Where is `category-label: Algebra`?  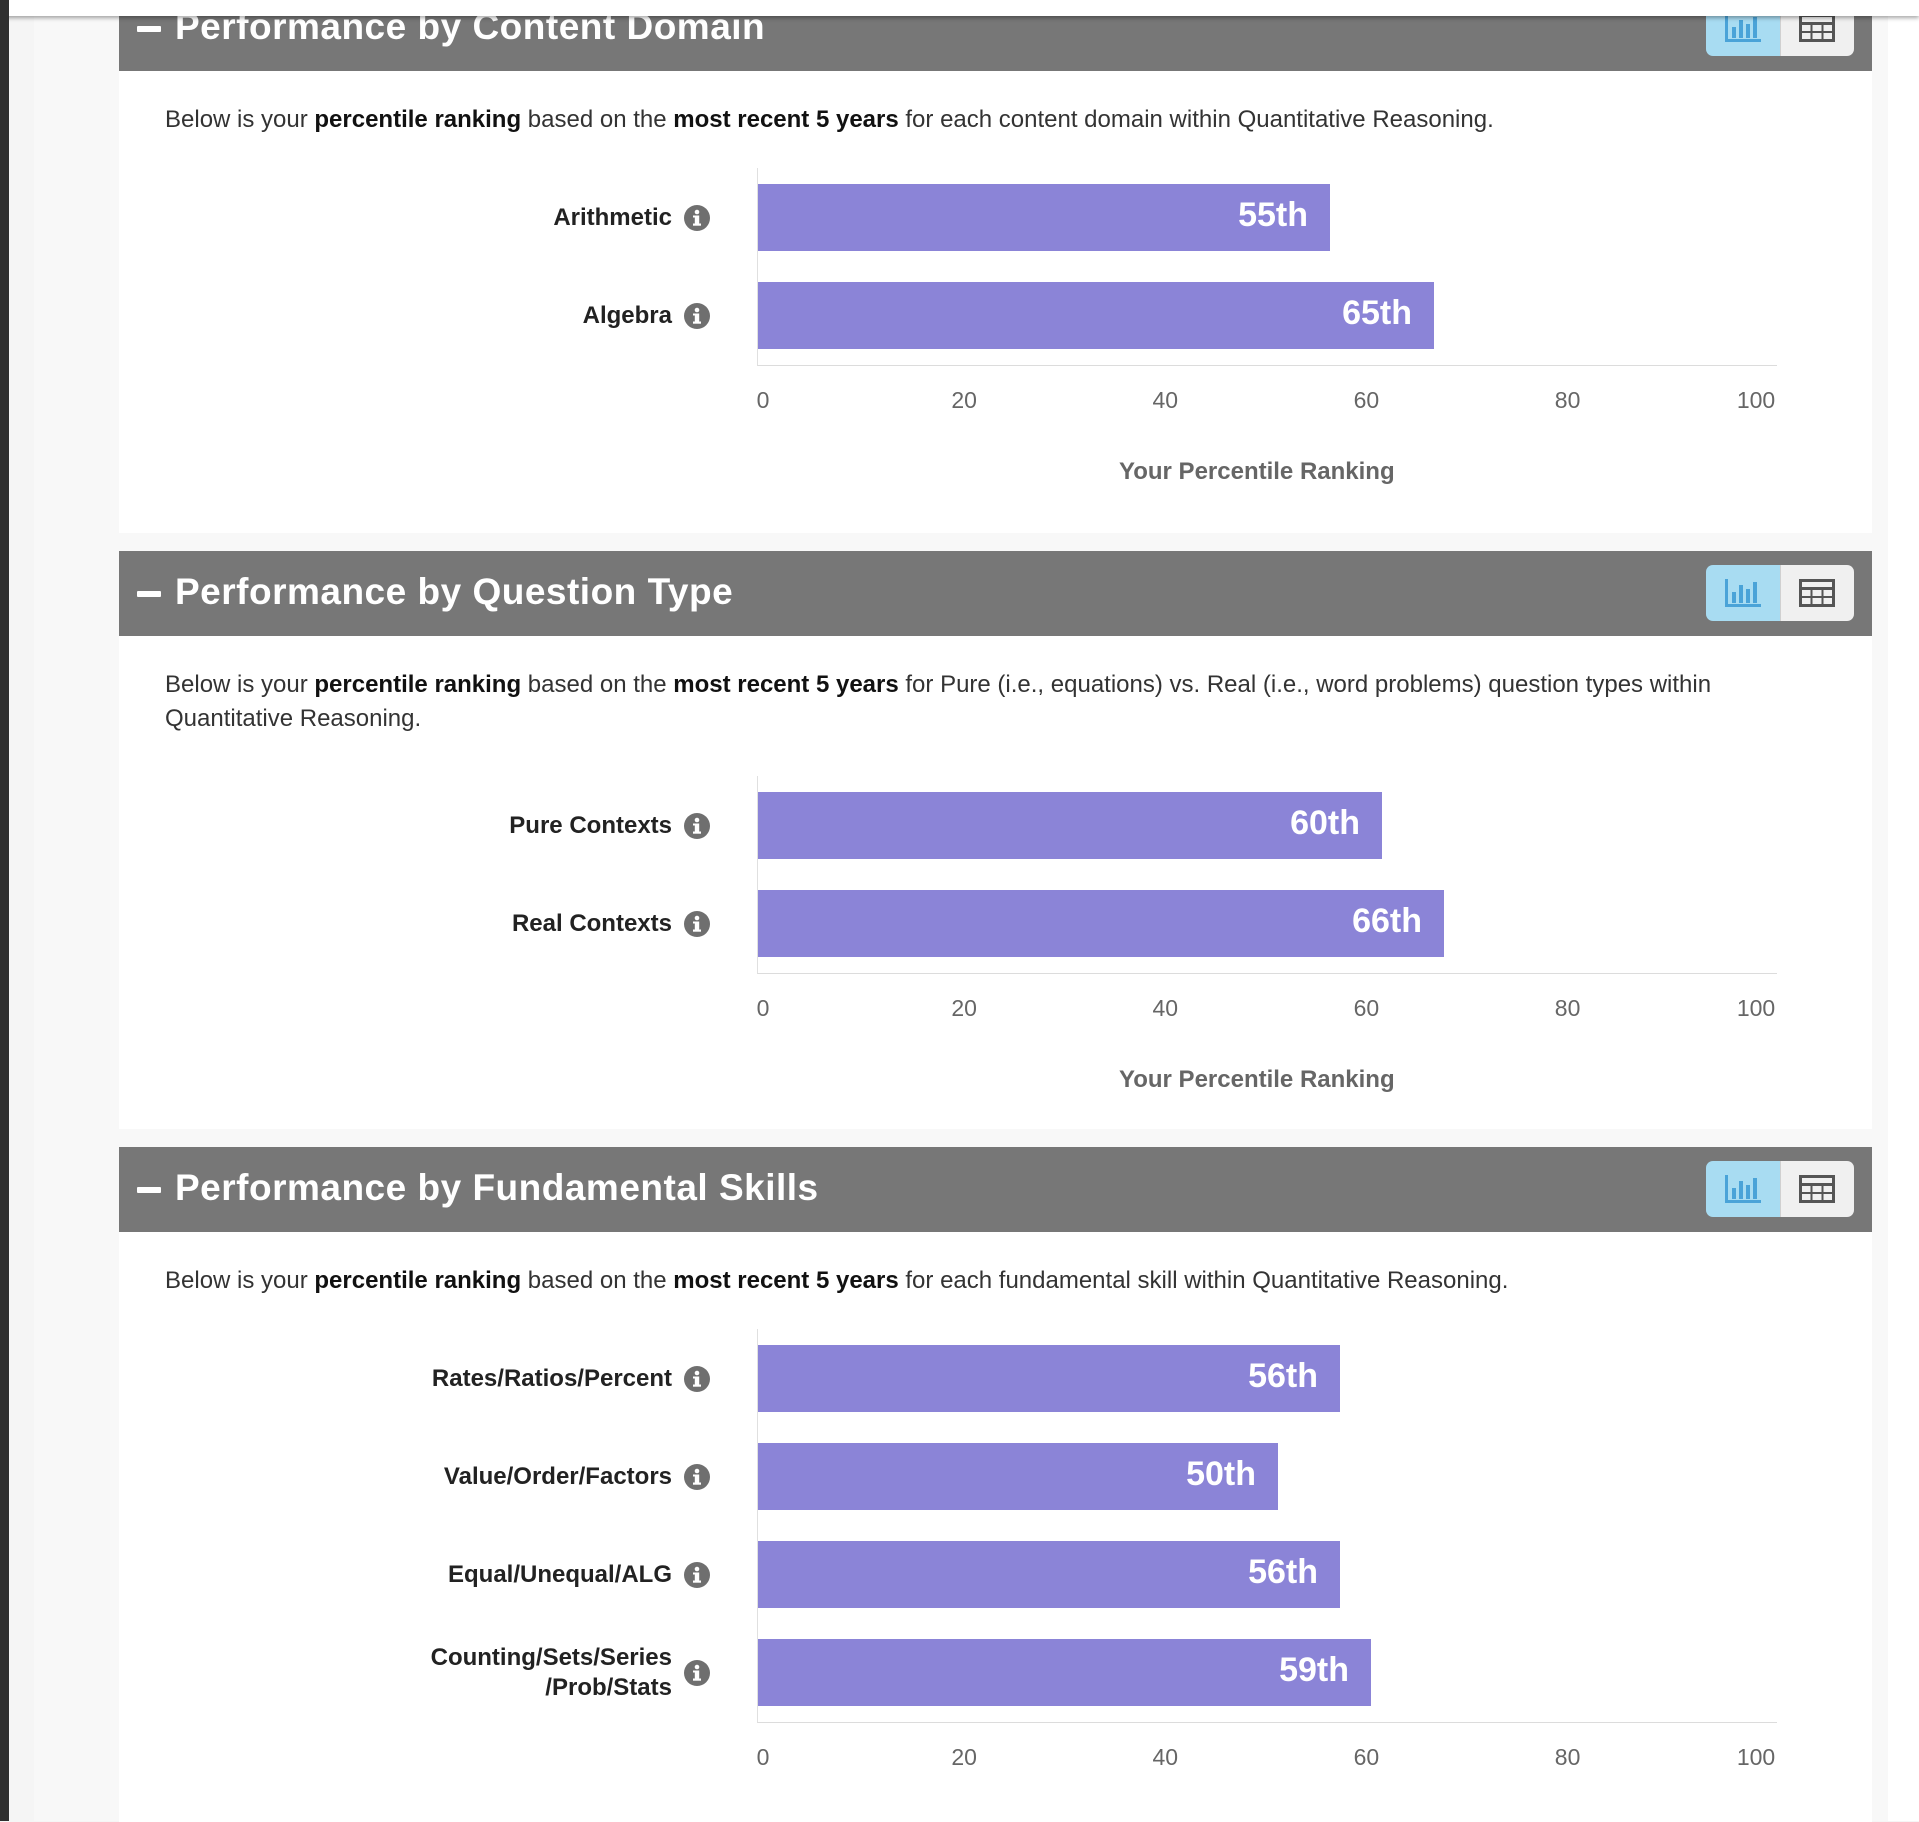
category-label: Algebra is located at coordinates (462, 316).